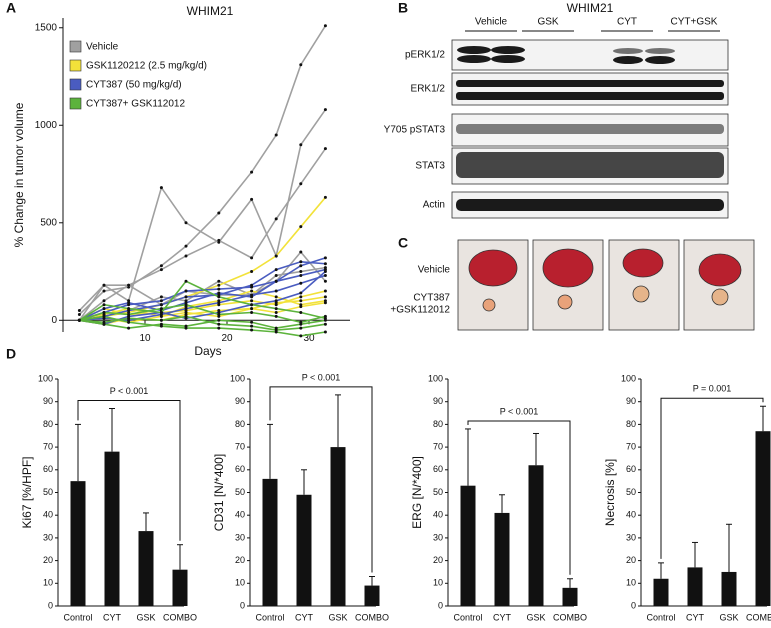 This screenshot has width=771, height=628. What do you see at coordinates (11, 8) in the screenshot?
I see `panel-letter: A` at bounding box center [11, 8].